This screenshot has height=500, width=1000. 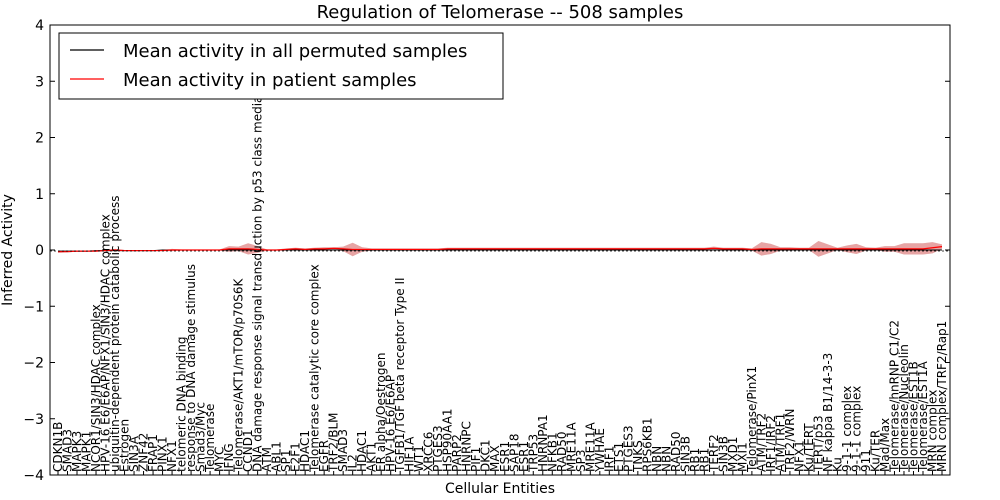 I want to click on y-tick-label: −2, so click(x=33, y=364).